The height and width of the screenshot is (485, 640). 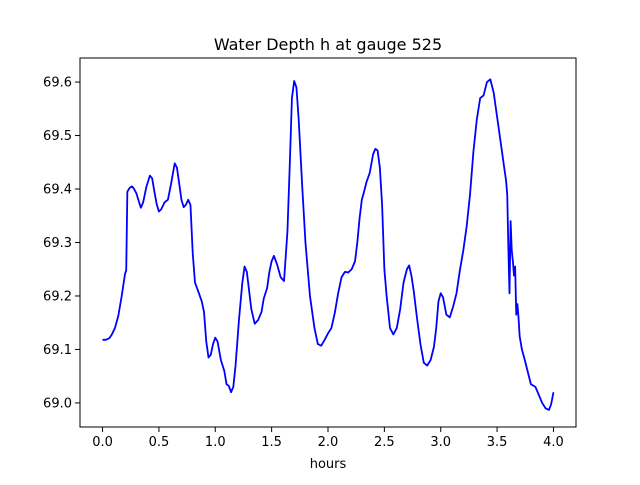 I want to click on x-tick-label: 1.5, so click(x=271, y=442).